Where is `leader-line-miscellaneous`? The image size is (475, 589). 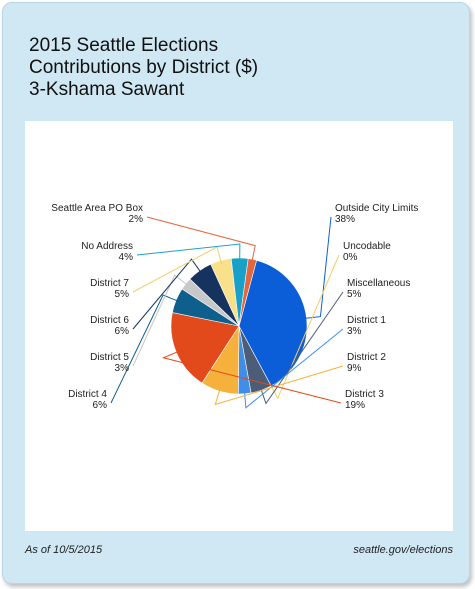
leader-line-miscellaneous is located at coordinates (301, 348).